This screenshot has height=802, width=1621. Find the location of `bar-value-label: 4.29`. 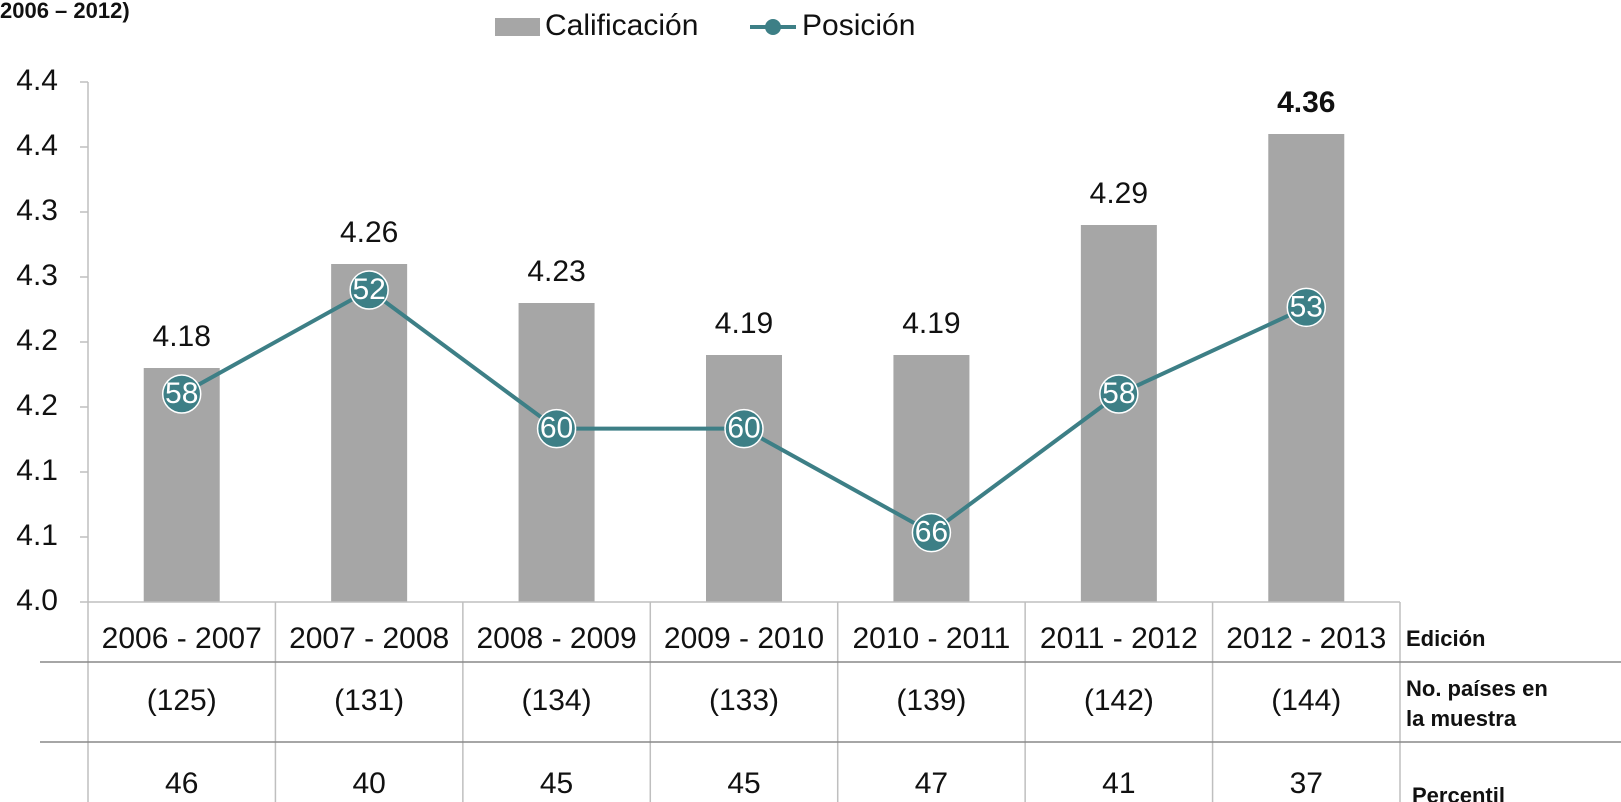

bar-value-label: 4.29 is located at coordinates (1119, 193).